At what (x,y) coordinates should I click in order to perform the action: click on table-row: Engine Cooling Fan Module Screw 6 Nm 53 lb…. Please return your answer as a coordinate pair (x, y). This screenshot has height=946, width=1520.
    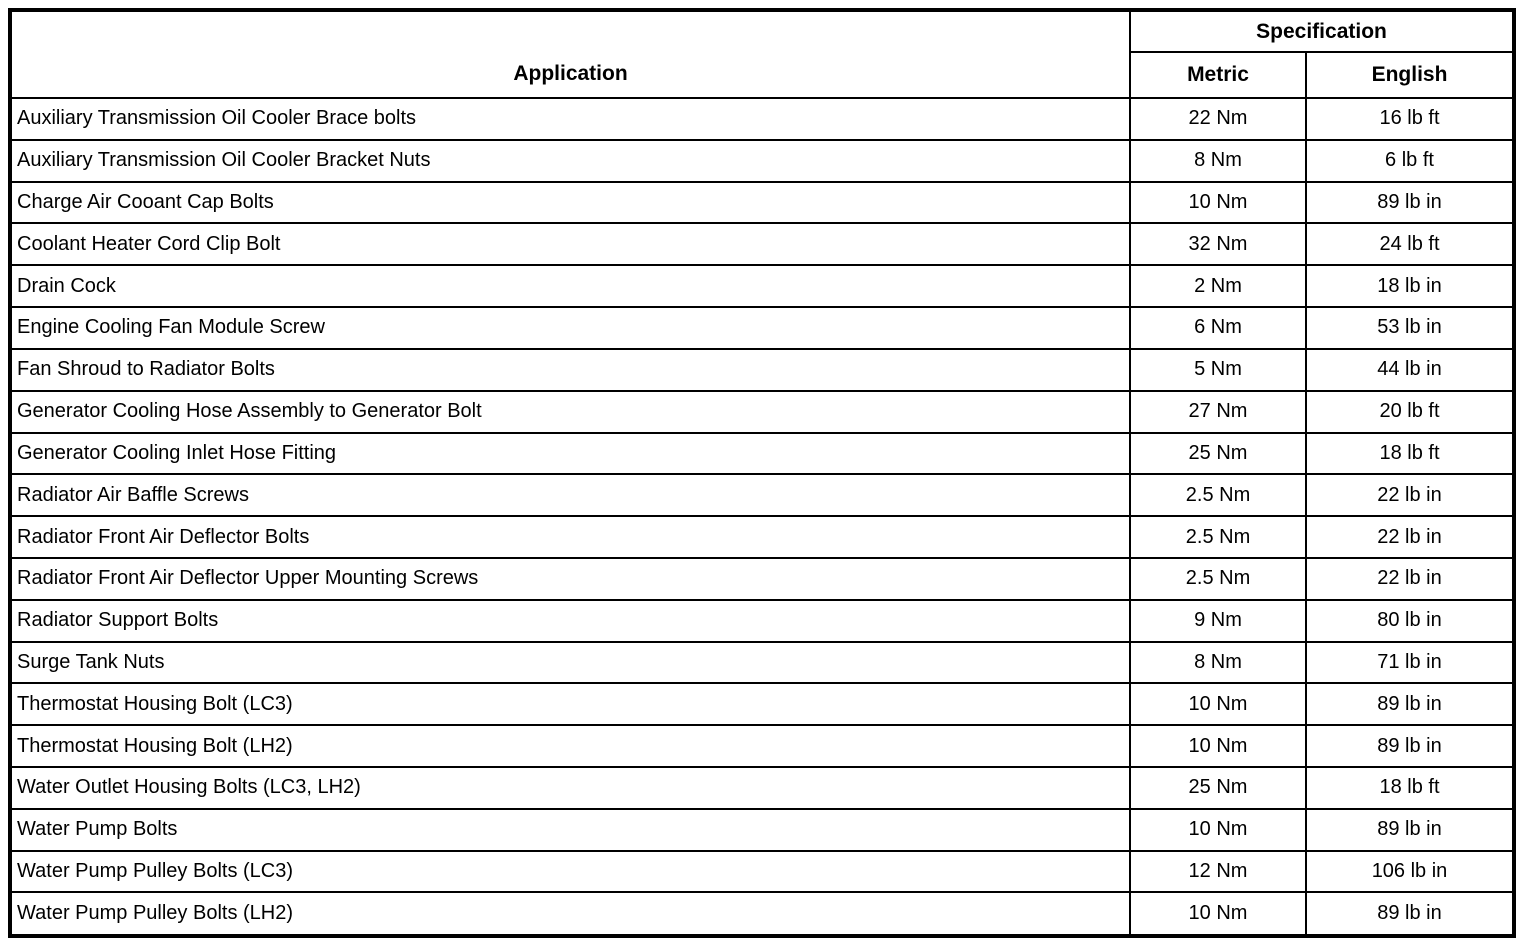
    Looking at the image, I should click on (762, 328).